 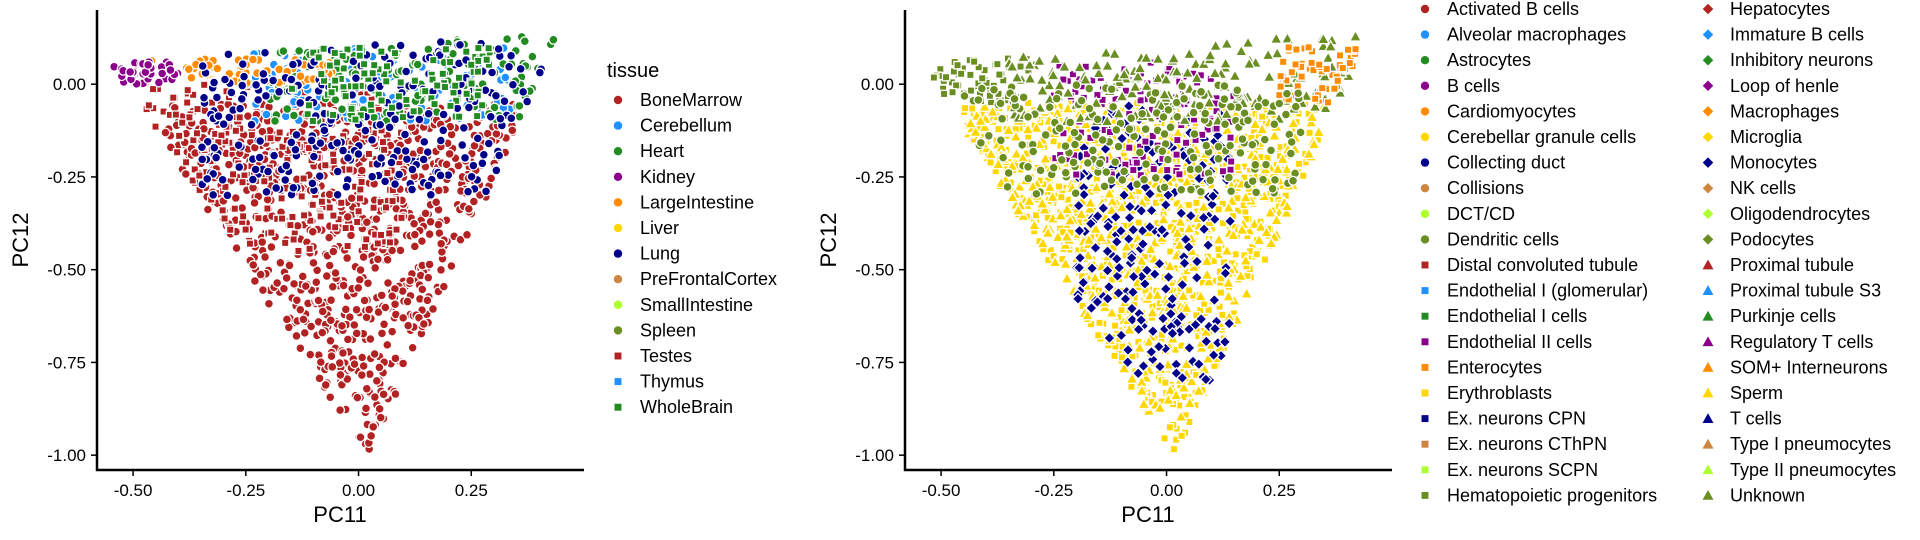 I want to click on legend-label: Alveolar macrophages, so click(x=1536, y=35).